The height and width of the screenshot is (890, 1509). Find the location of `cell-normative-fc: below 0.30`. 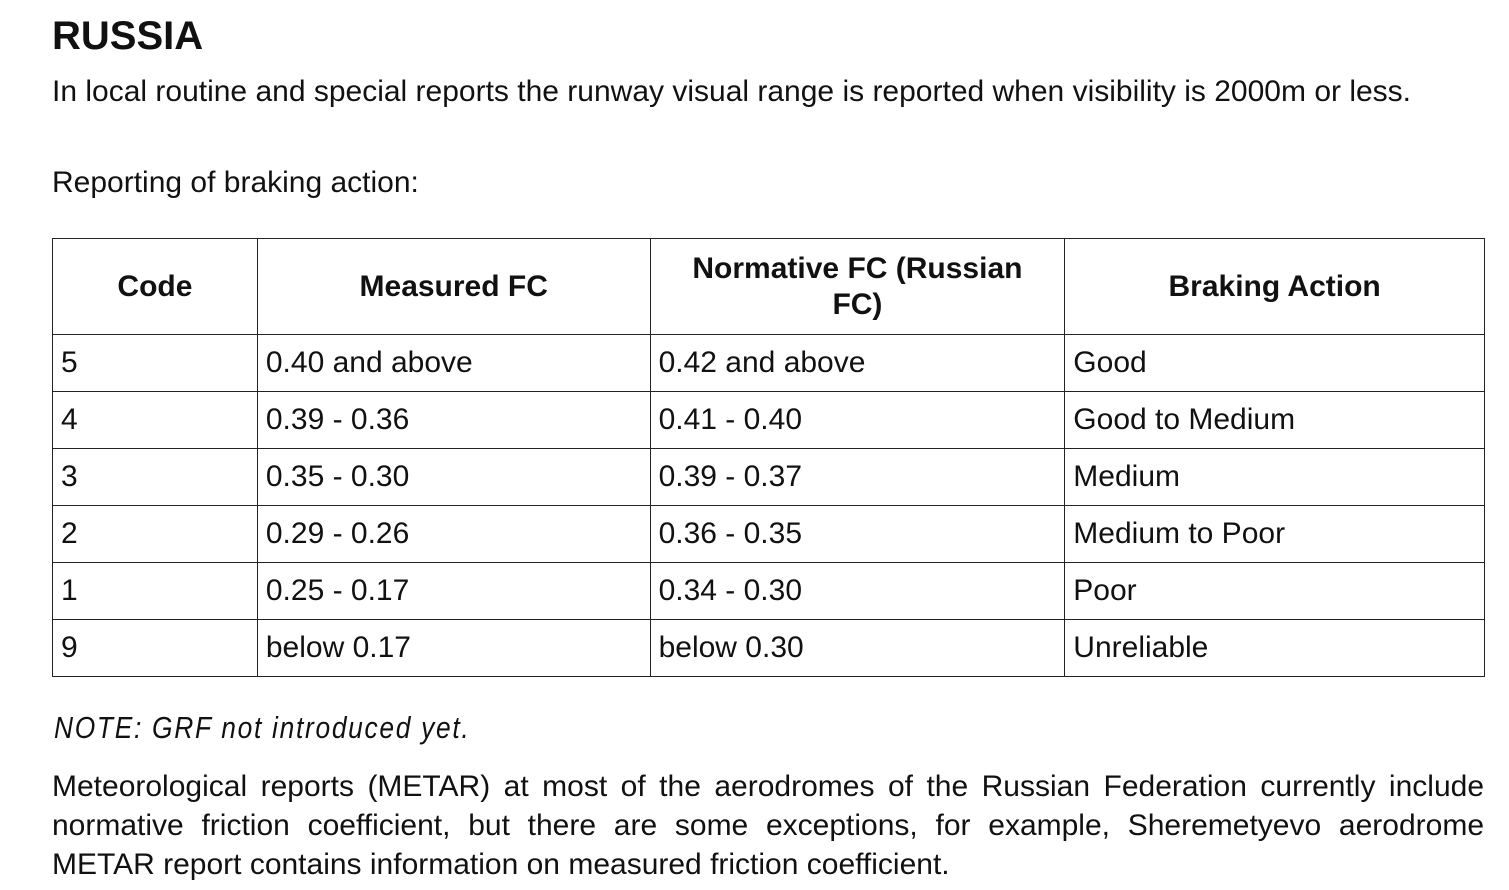

cell-normative-fc: below 0.30 is located at coordinates (857, 648).